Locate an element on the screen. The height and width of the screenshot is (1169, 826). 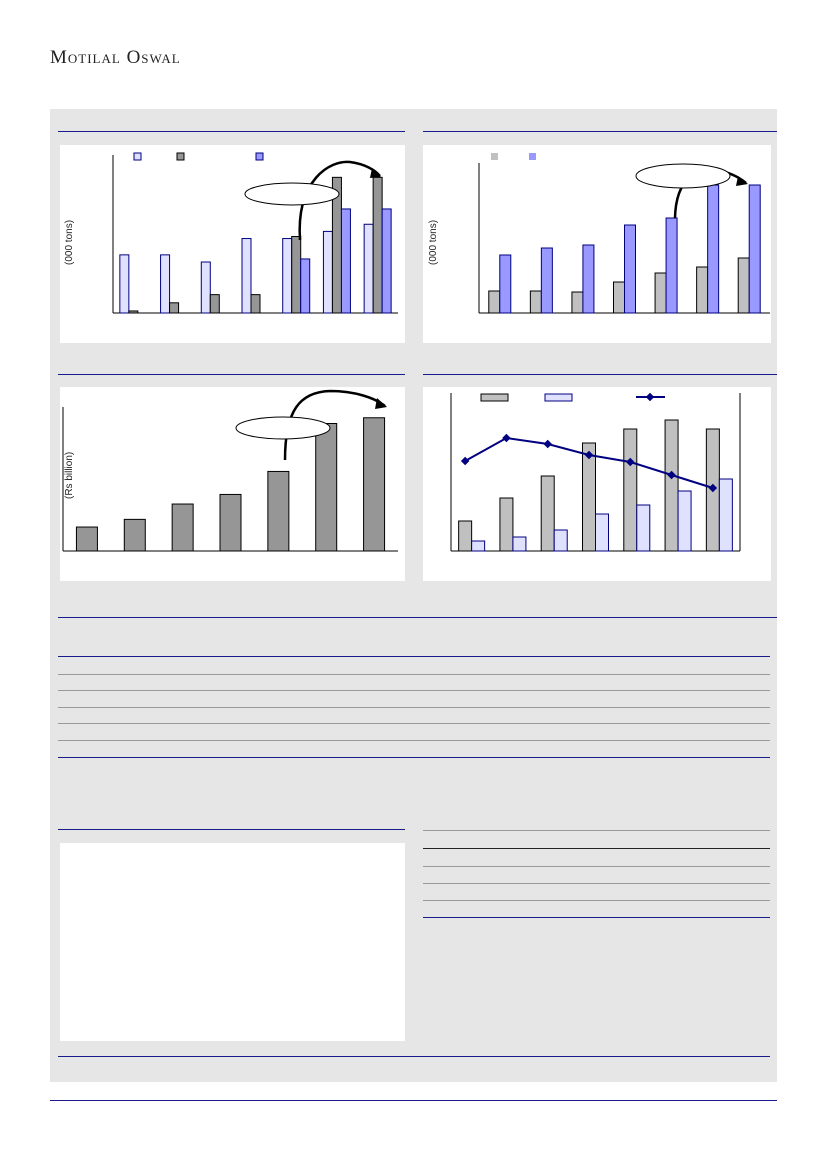
brand-logo: Motilal Oswal is located at coordinates (115, 57).